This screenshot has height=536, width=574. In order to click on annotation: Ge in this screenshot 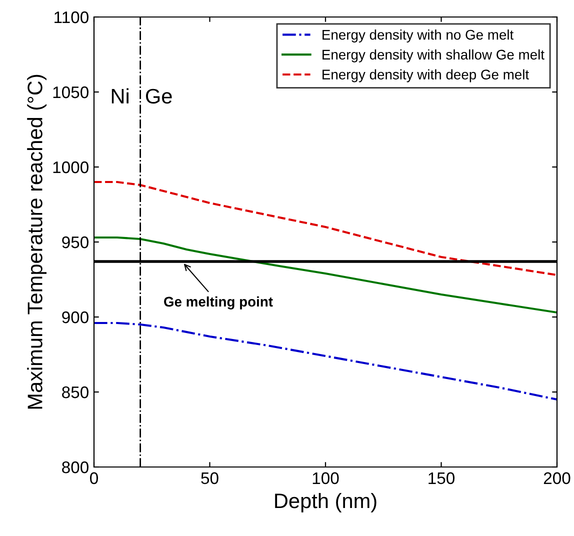, I will do `click(159, 96)`.